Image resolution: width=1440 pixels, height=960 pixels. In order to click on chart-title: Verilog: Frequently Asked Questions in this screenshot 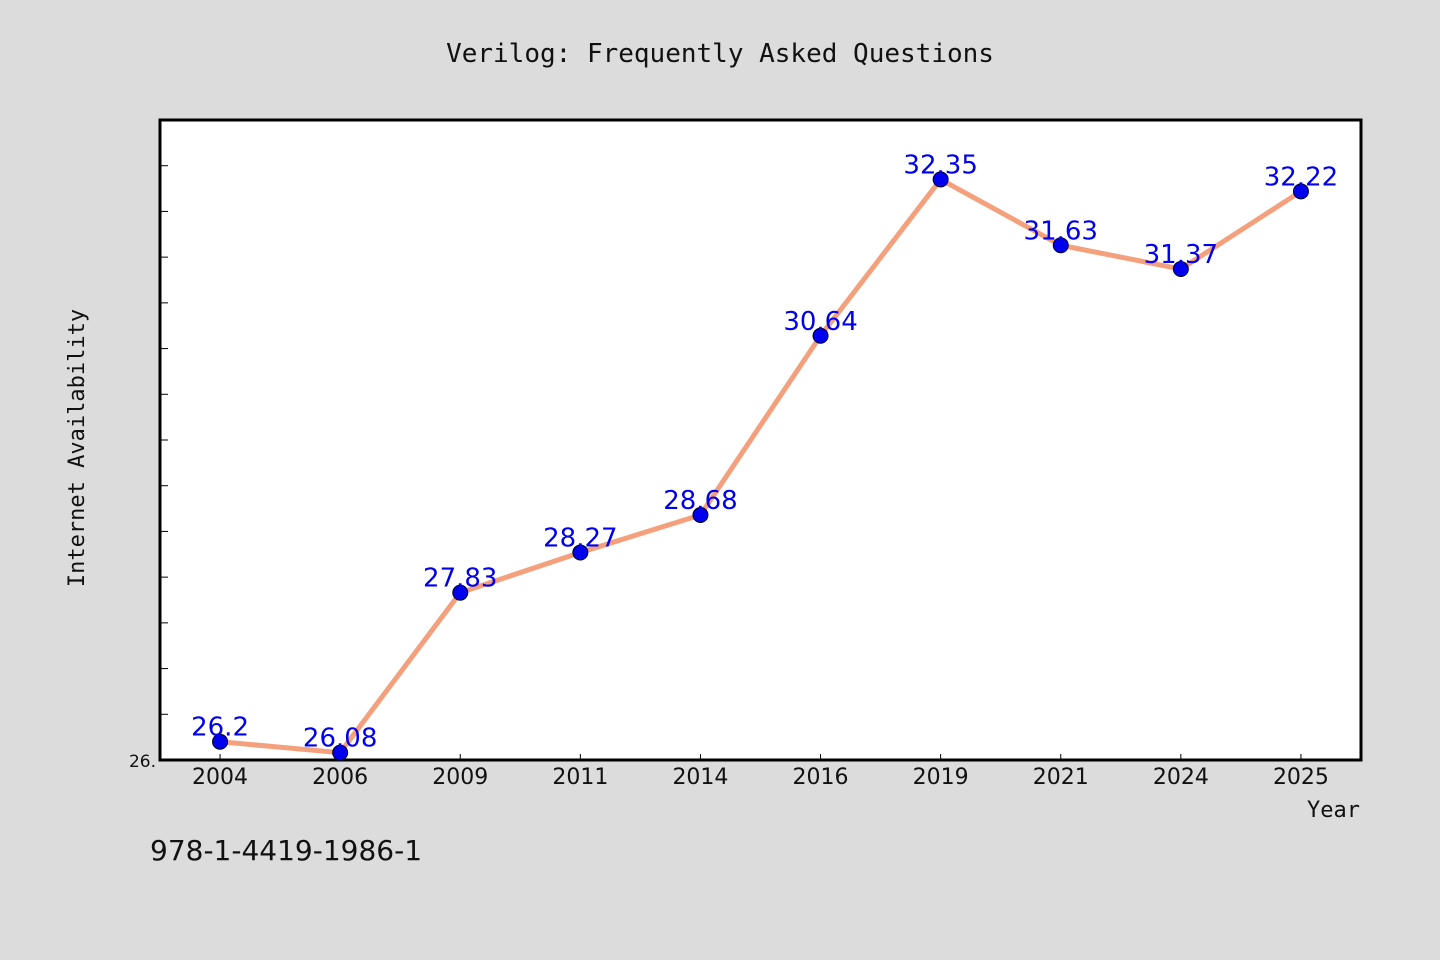, I will do `click(720, 54)`.